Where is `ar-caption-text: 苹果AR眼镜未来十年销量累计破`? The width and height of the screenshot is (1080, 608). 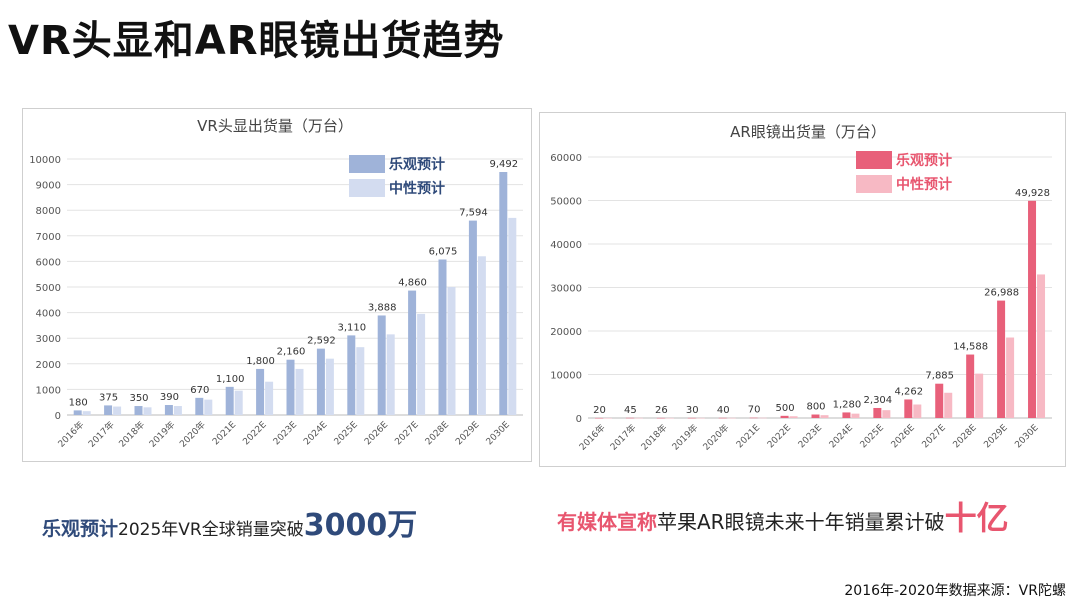
ar-caption-text: 苹果AR眼镜未来十年销量累计破 is located at coordinates (801, 522).